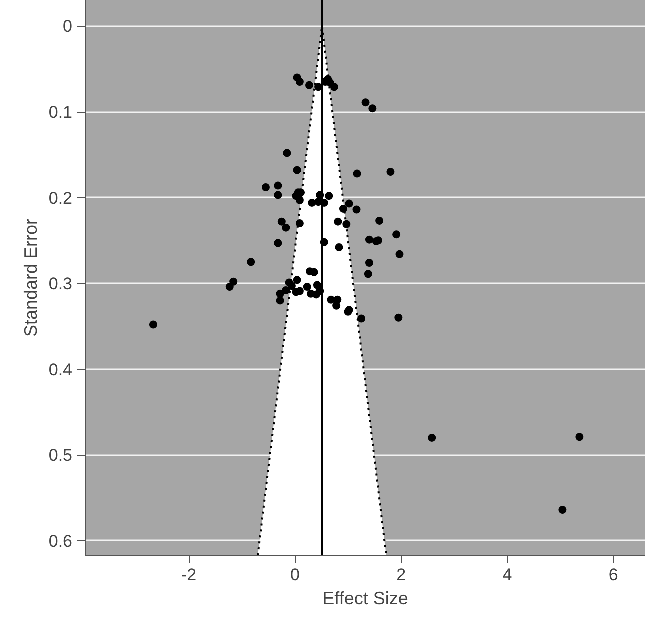  Describe the element at coordinates (189, 575) in the screenshot. I see `x-tick-label: -2` at that location.